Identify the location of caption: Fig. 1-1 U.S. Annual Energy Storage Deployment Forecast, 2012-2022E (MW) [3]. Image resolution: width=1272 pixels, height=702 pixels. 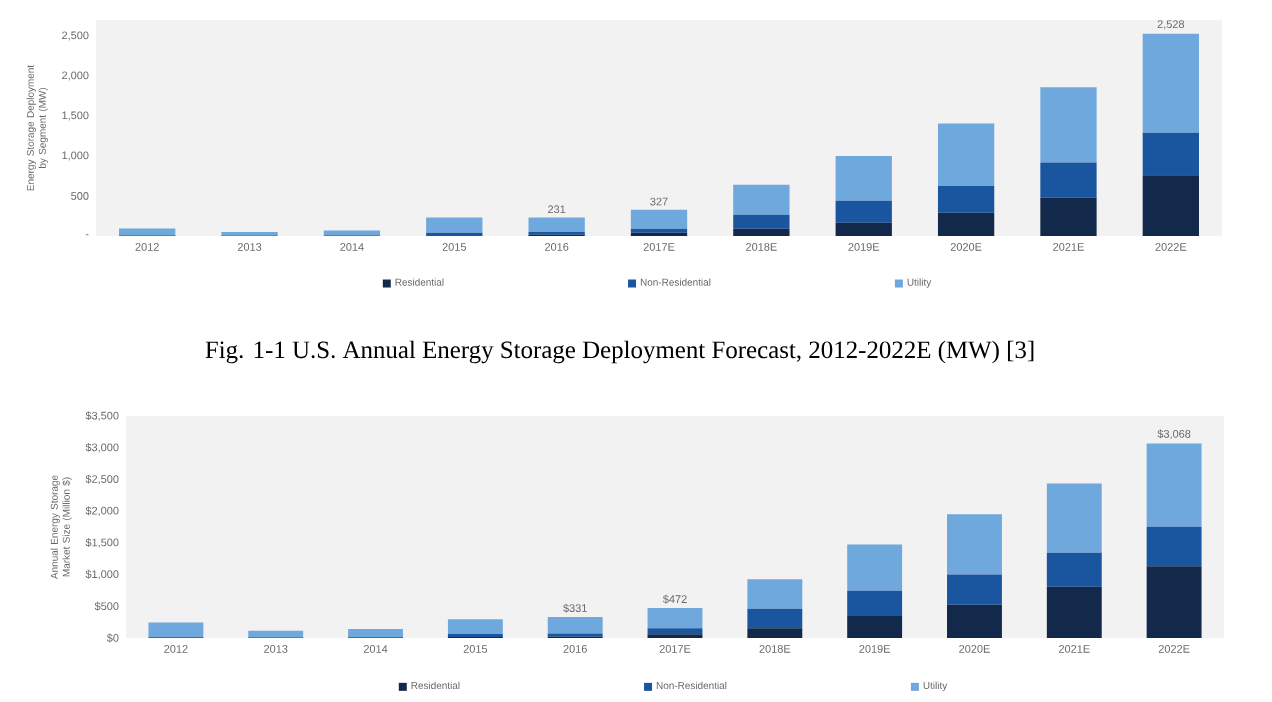
(619, 352).